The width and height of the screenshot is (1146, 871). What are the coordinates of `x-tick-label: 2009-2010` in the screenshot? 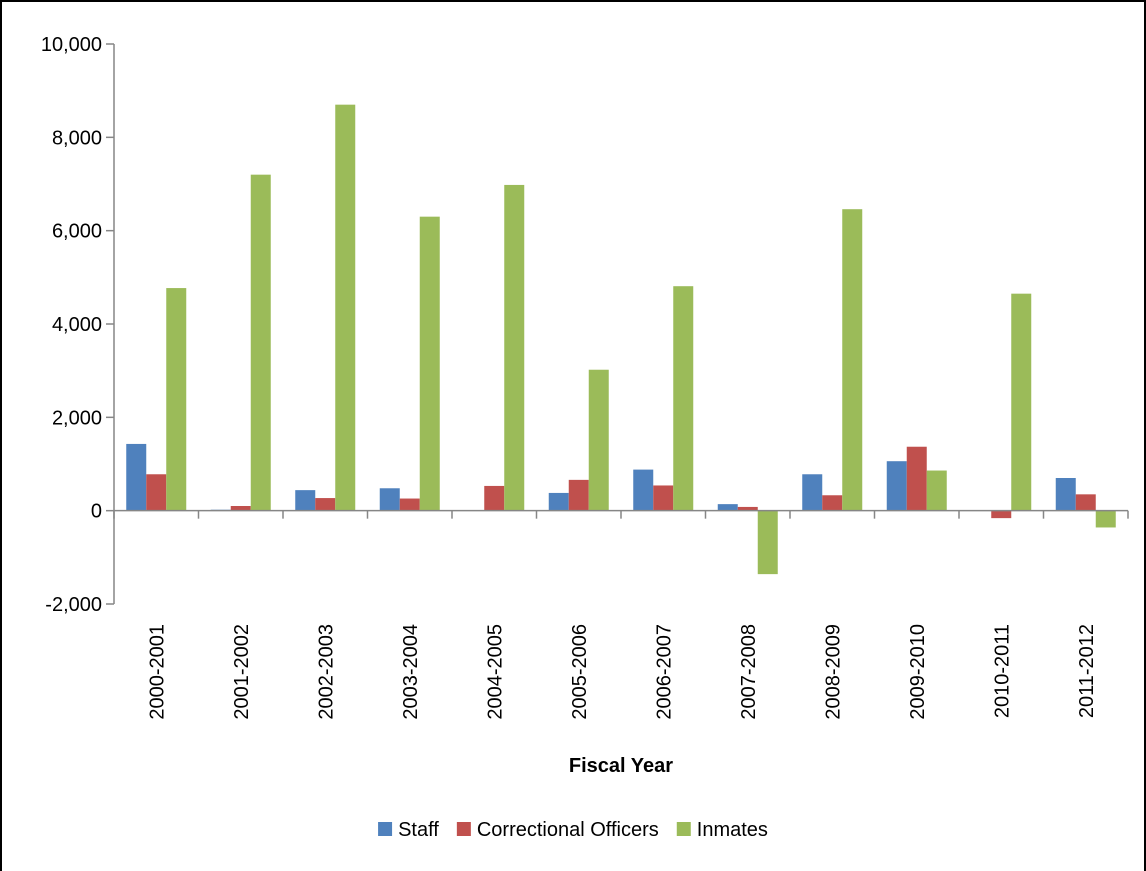 It's located at (918, 672).